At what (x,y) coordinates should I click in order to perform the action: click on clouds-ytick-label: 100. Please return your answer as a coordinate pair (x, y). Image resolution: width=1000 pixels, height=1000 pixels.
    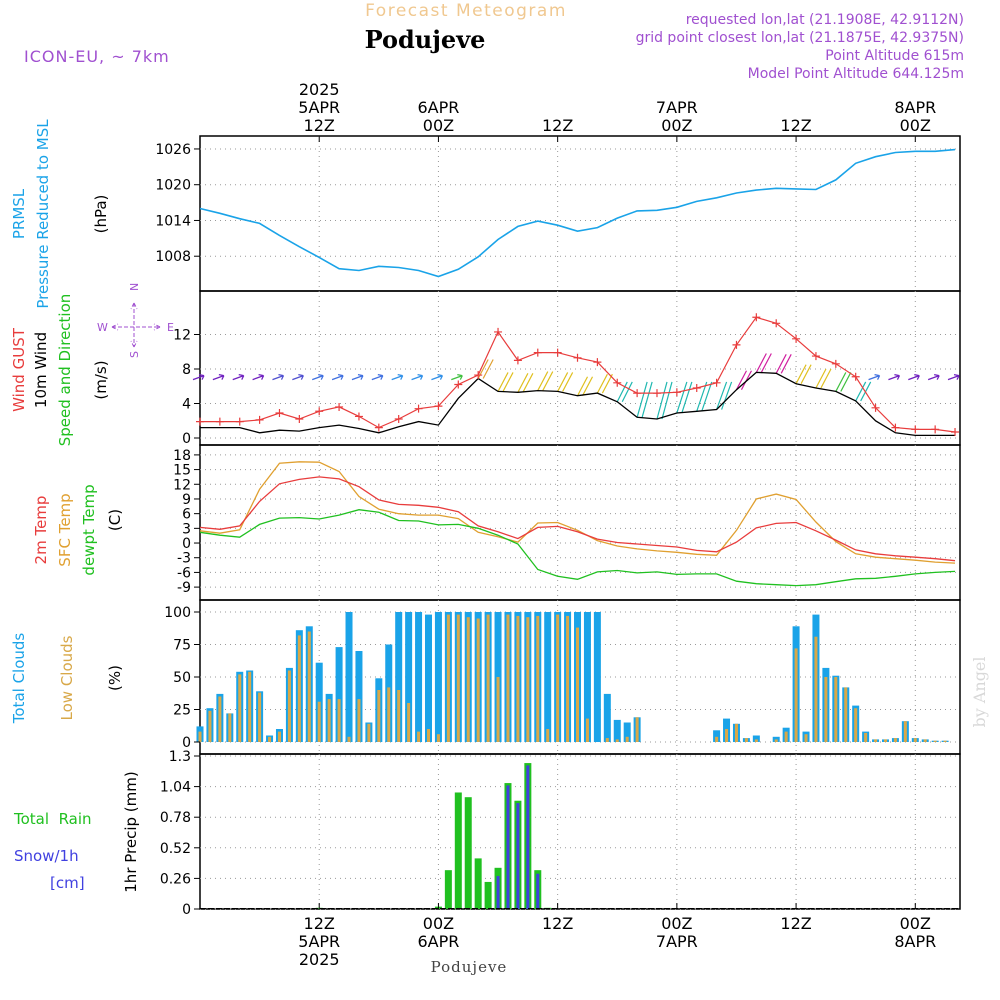
    Looking at the image, I should click on (177, 613).